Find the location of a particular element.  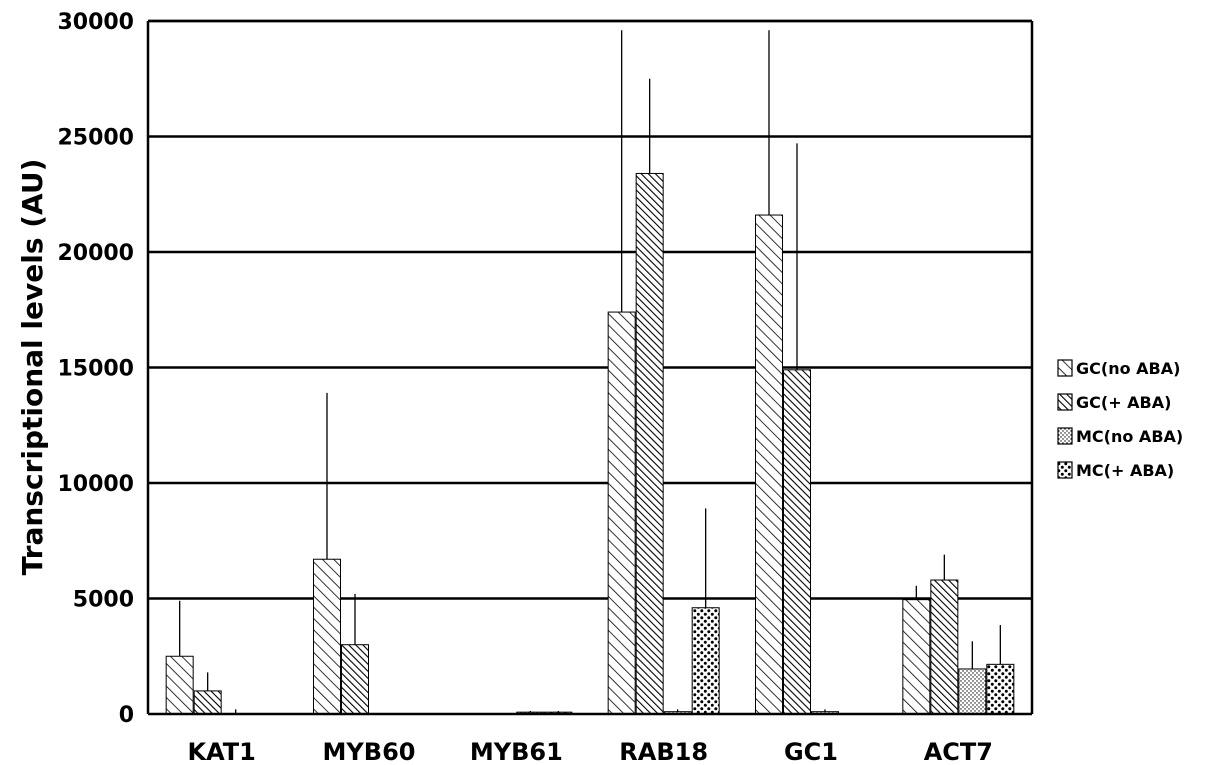

category-labels: KAT1 MYB60 MYB61 RAB18 GC1 ACT7 is located at coordinates (589, 751).